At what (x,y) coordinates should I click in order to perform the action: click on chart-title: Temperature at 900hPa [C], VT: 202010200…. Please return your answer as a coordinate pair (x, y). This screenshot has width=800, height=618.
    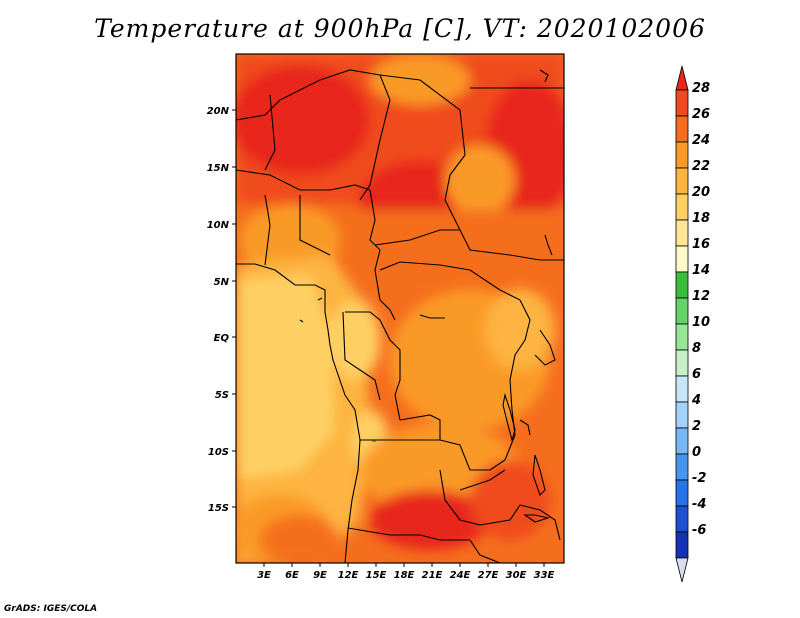
    Looking at the image, I should click on (400, 28).